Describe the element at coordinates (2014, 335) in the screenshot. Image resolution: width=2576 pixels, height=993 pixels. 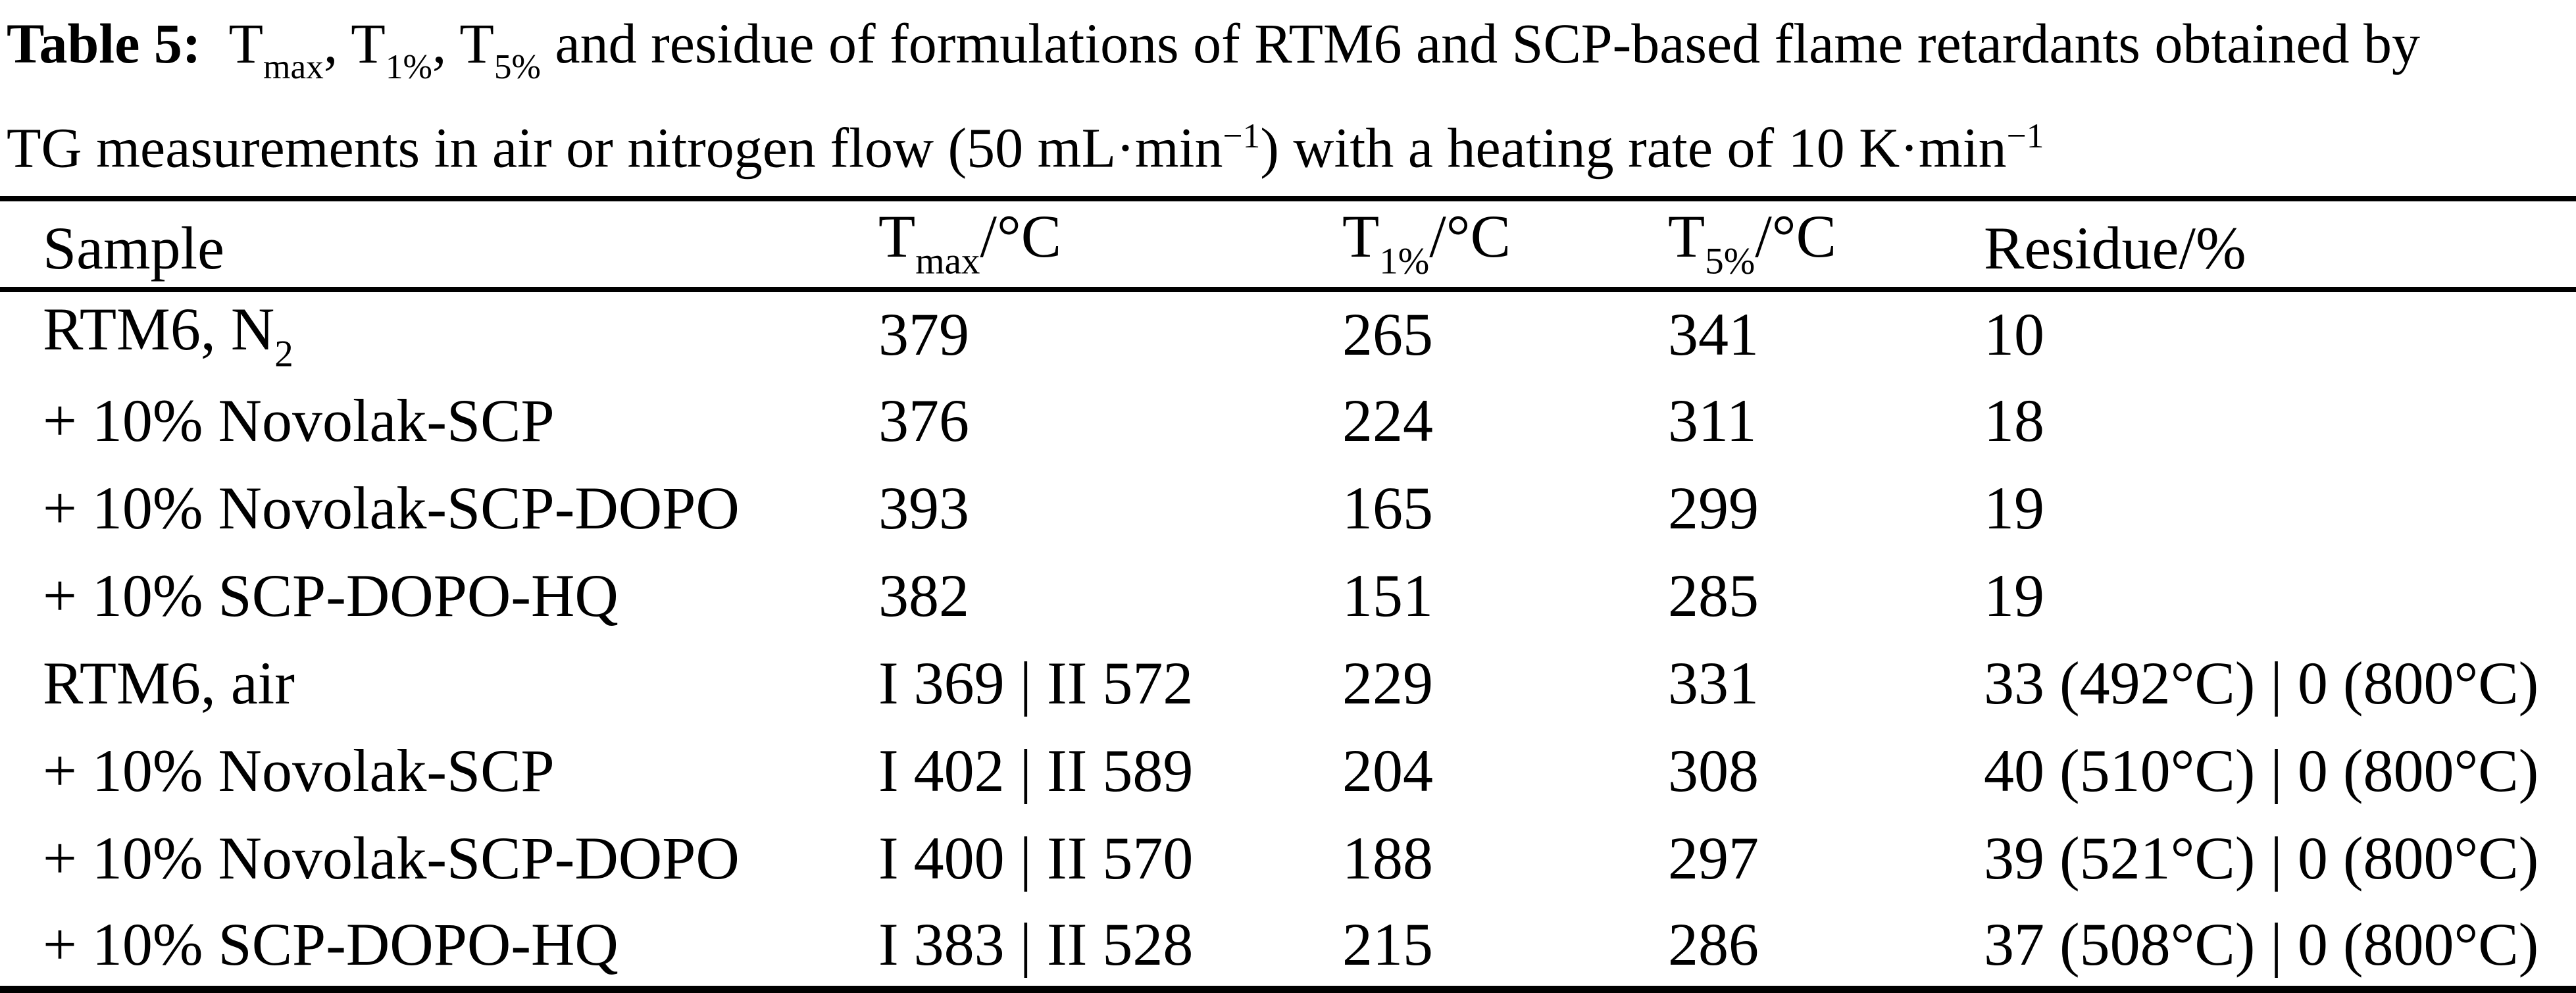
I see `text-segment: 10` at that location.